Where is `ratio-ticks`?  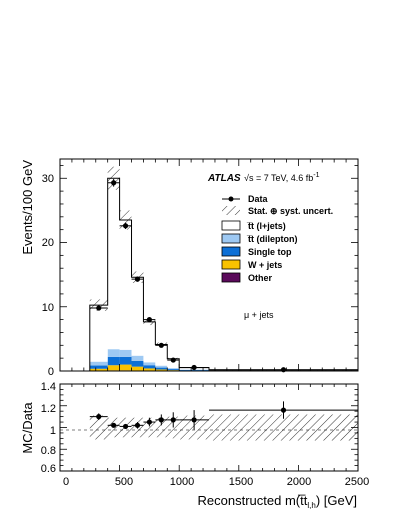 ratio-ticks is located at coordinates (209, 427).